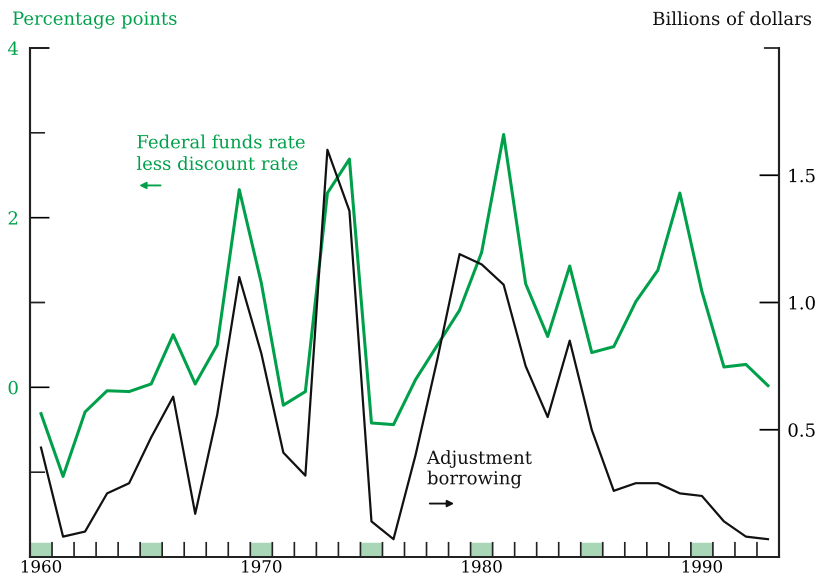  Describe the element at coordinates (801, 430) in the screenshot. I see `y2-tick-label: 0.5` at that location.